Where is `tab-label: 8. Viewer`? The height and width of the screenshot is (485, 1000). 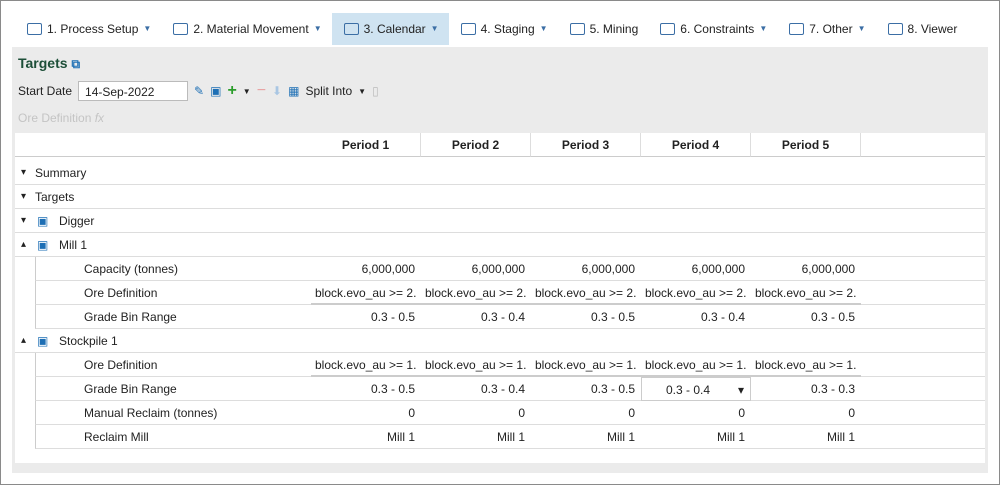
tab-label: 8. Viewer is located at coordinates (932, 29).